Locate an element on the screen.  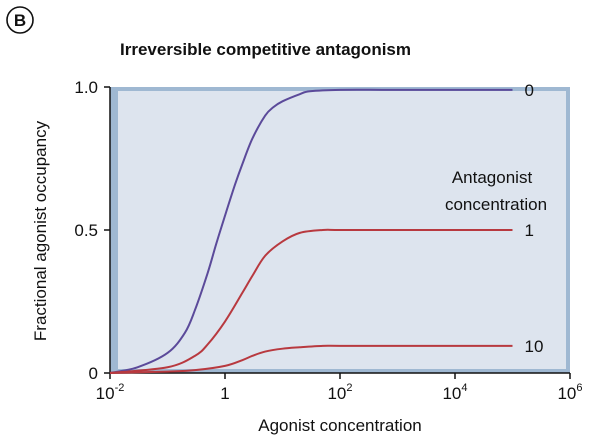
x-tick-label: 10⁻² is located at coordinates (110, 392).